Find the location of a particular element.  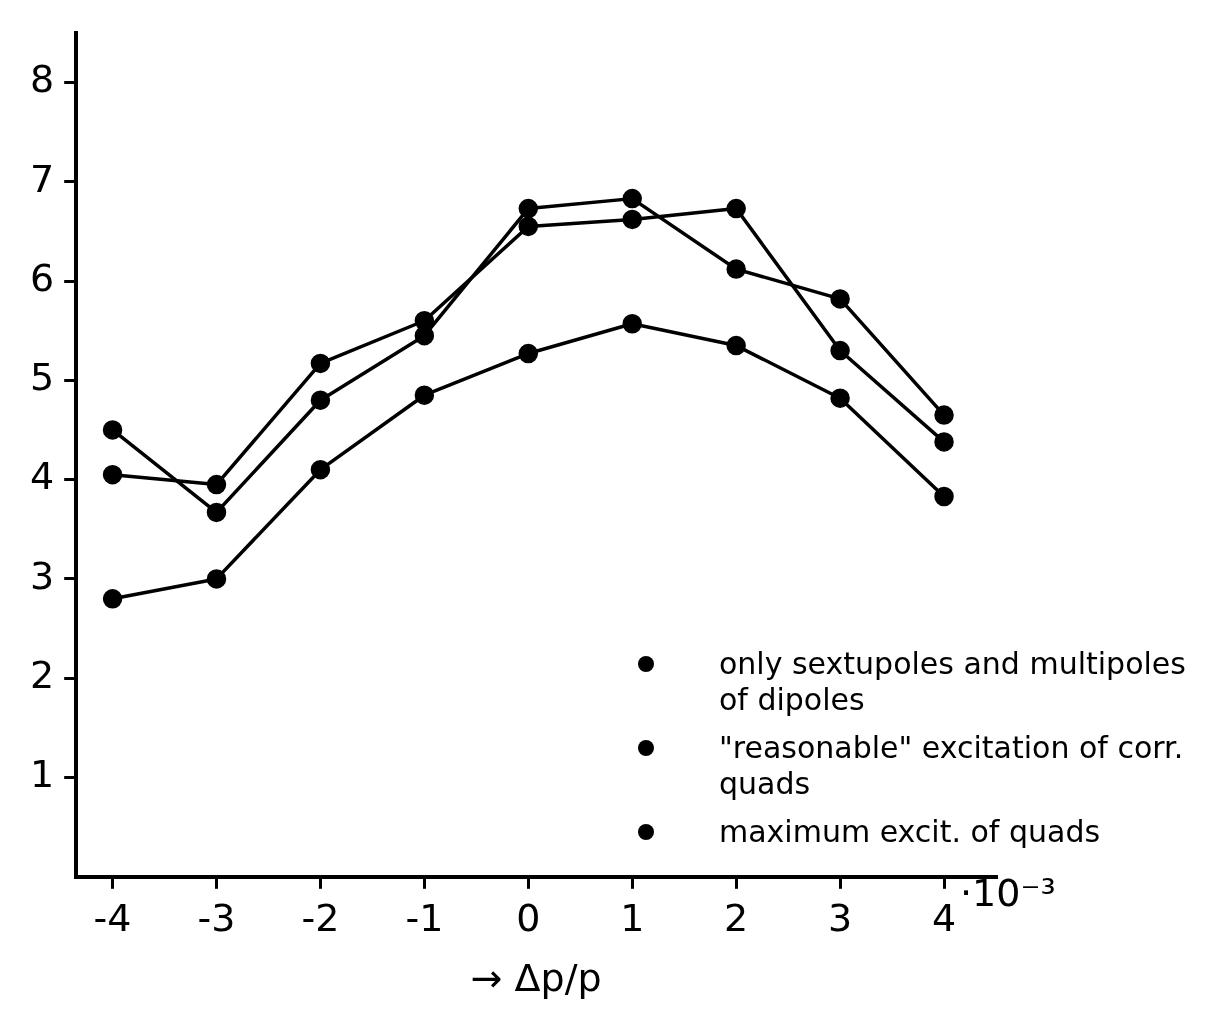

x-tick-label: -2 is located at coordinates (320, 918).